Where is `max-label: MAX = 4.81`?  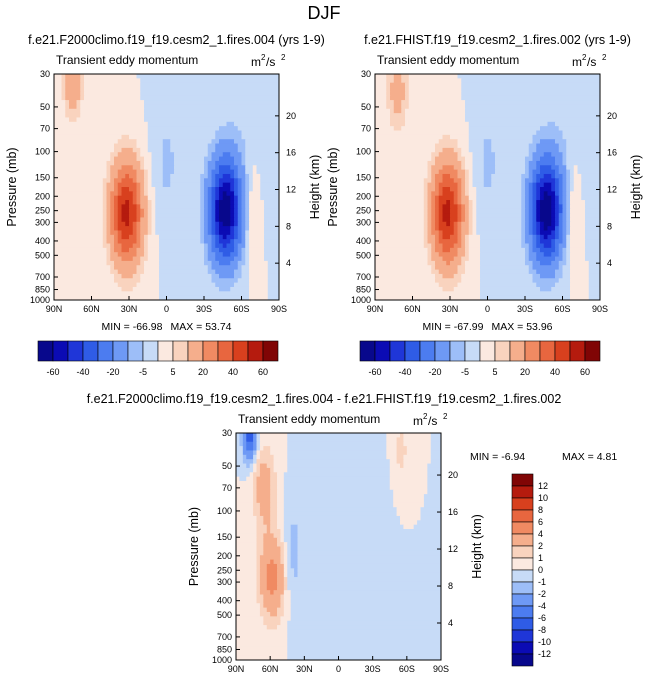
max-label: MAX = 4.81 is located at coordinates (589, 457).